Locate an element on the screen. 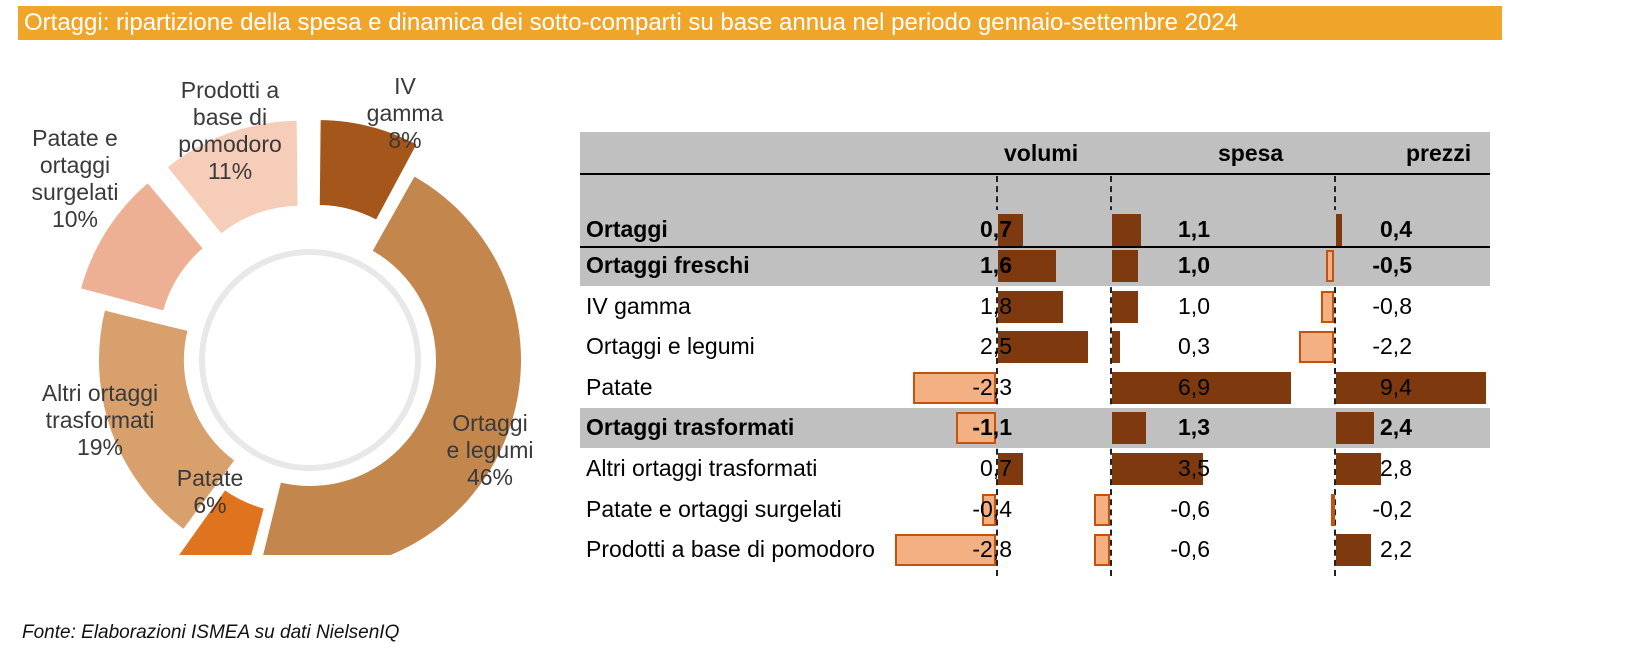 Image resolution: width=1647 pixels, height=672 pixels. value-prezzi: 2,4 is located at coordinates (1396, 427).